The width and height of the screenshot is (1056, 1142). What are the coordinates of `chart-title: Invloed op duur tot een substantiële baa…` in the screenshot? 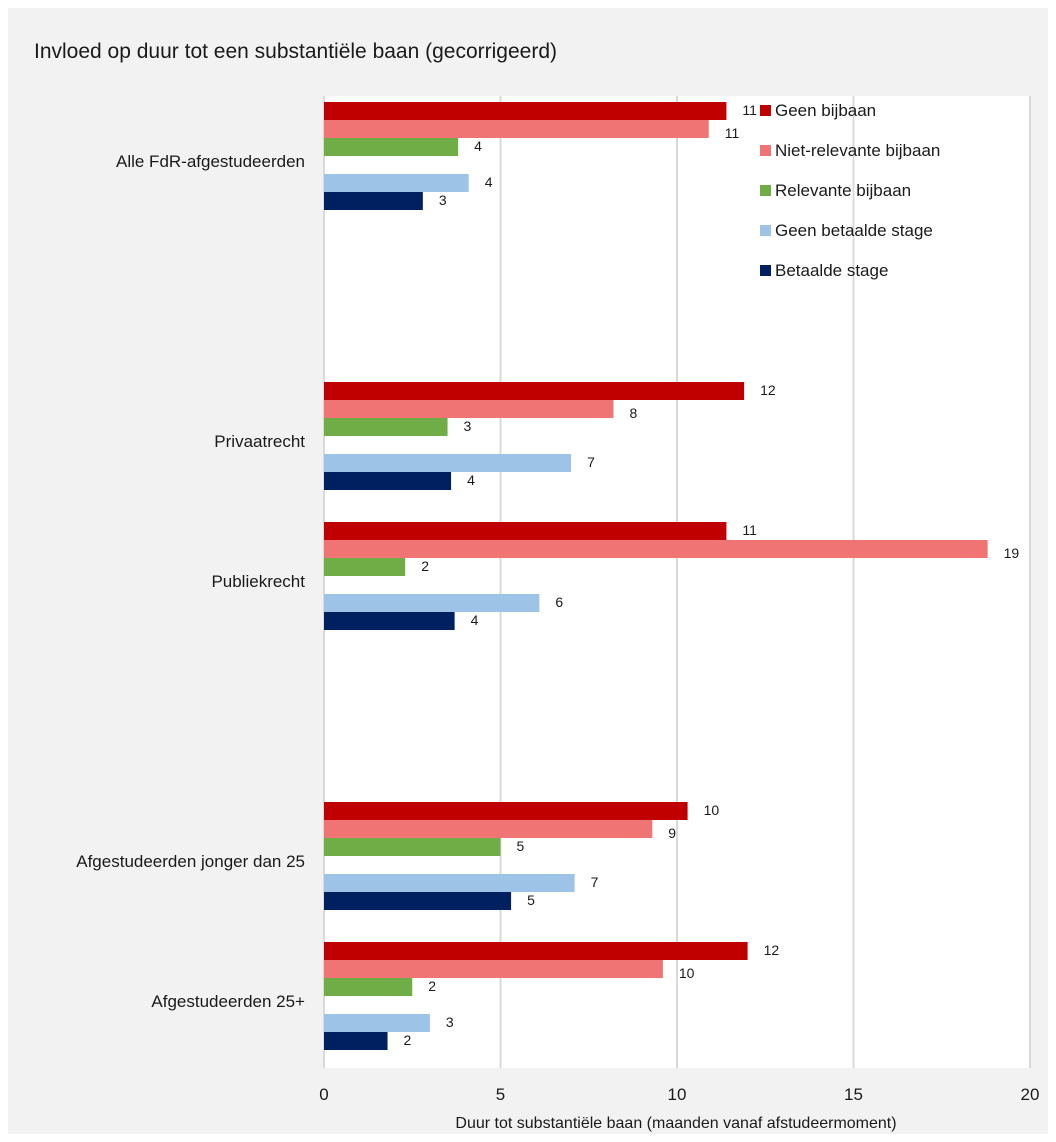 It's located at (296, 51).